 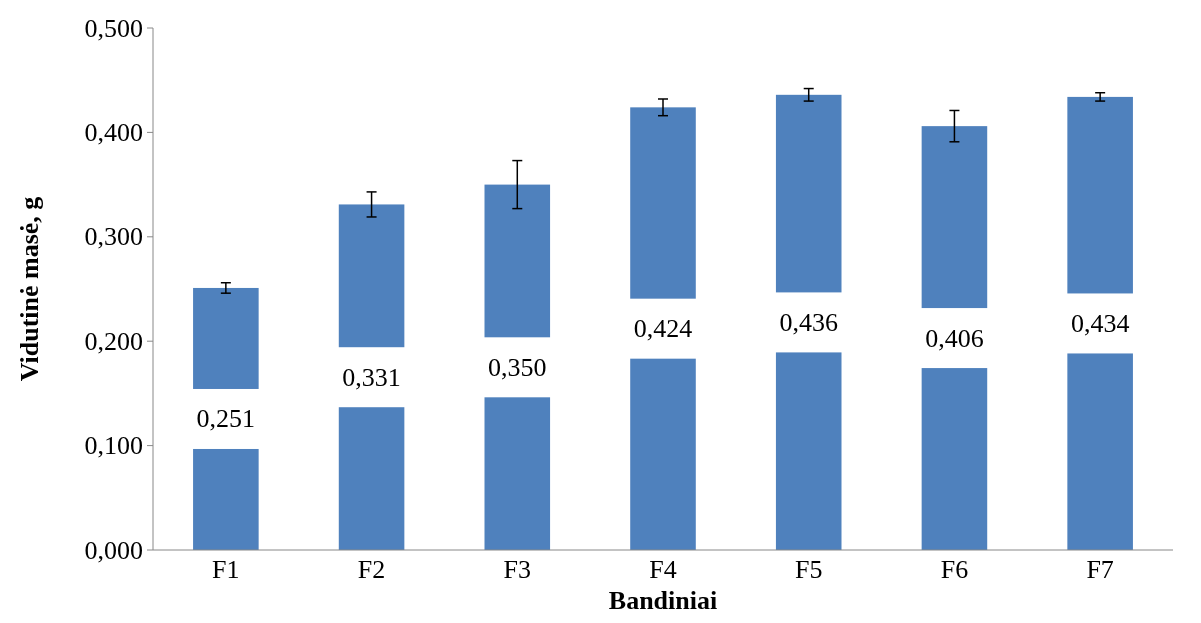 What do you see at coordinates (226, 419) in the screenshot?
I see `data-label: 0,251` at bounding box center [226, 419].